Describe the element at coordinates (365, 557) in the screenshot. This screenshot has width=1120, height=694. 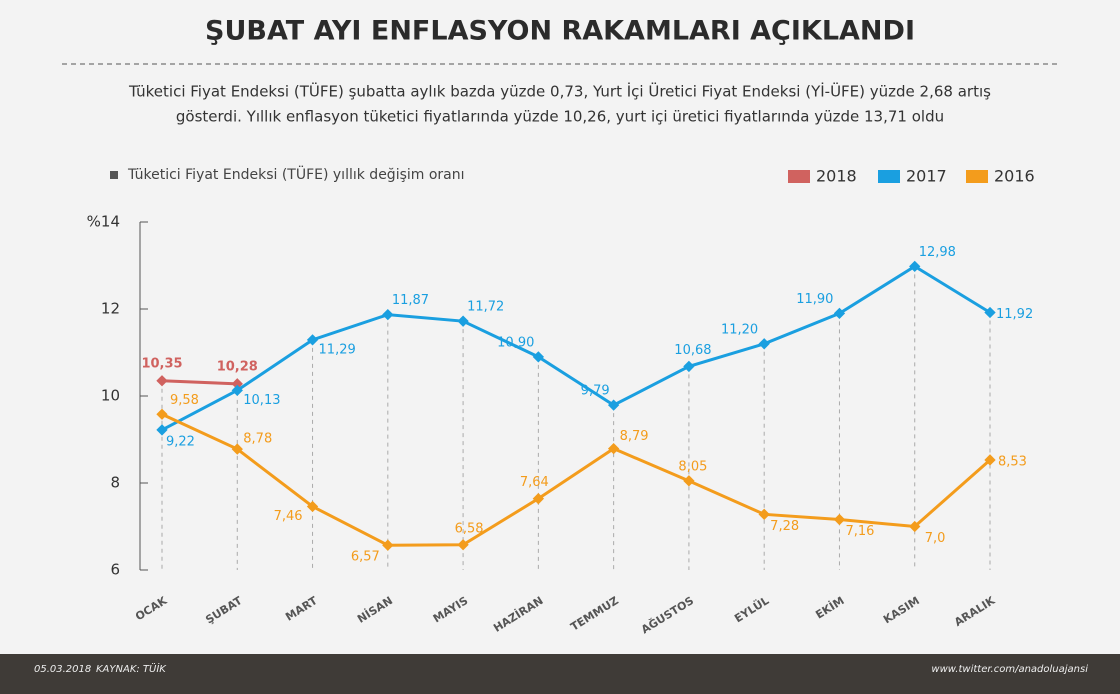
I see `value-label: 6,57` at that location.